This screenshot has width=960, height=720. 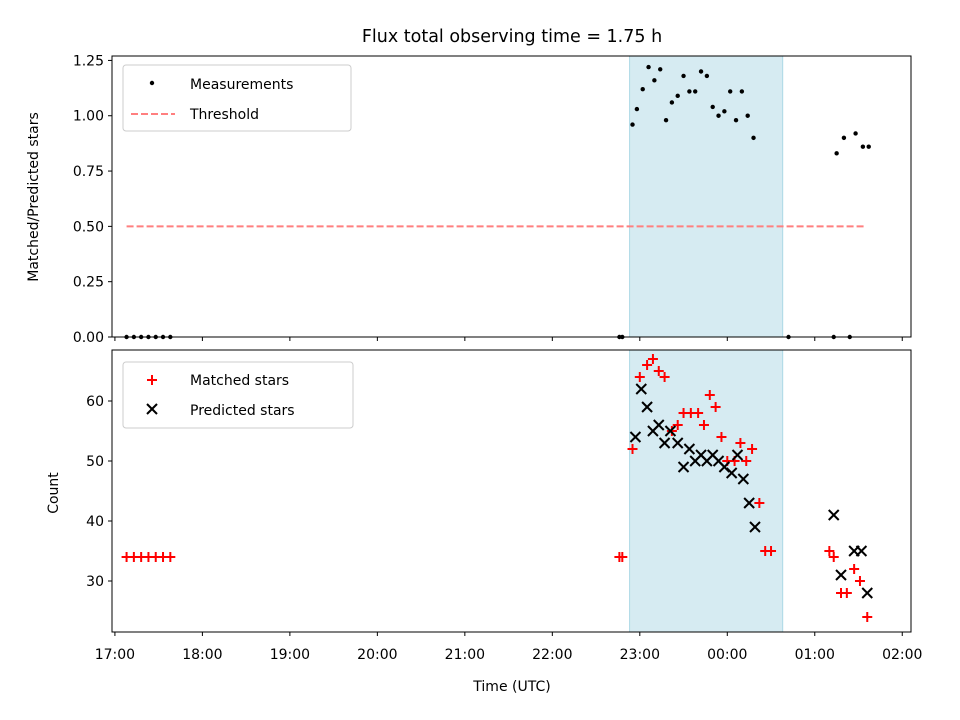 I want to click on chart-title: Flux total observing time = 1.75 h, so click(x=512, y=37).